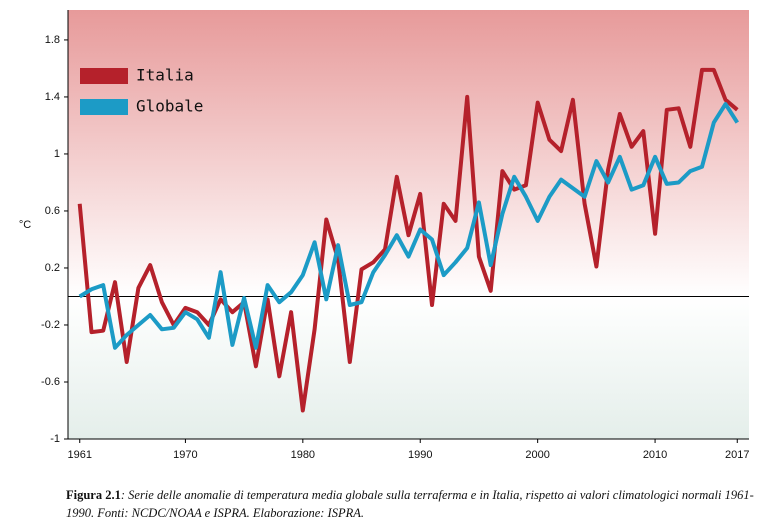 This screenshot has height=531, width=768. Describe the element at coordinates (79, 455) in the screenshot. I see `x-tick-label: 1961` at that location.